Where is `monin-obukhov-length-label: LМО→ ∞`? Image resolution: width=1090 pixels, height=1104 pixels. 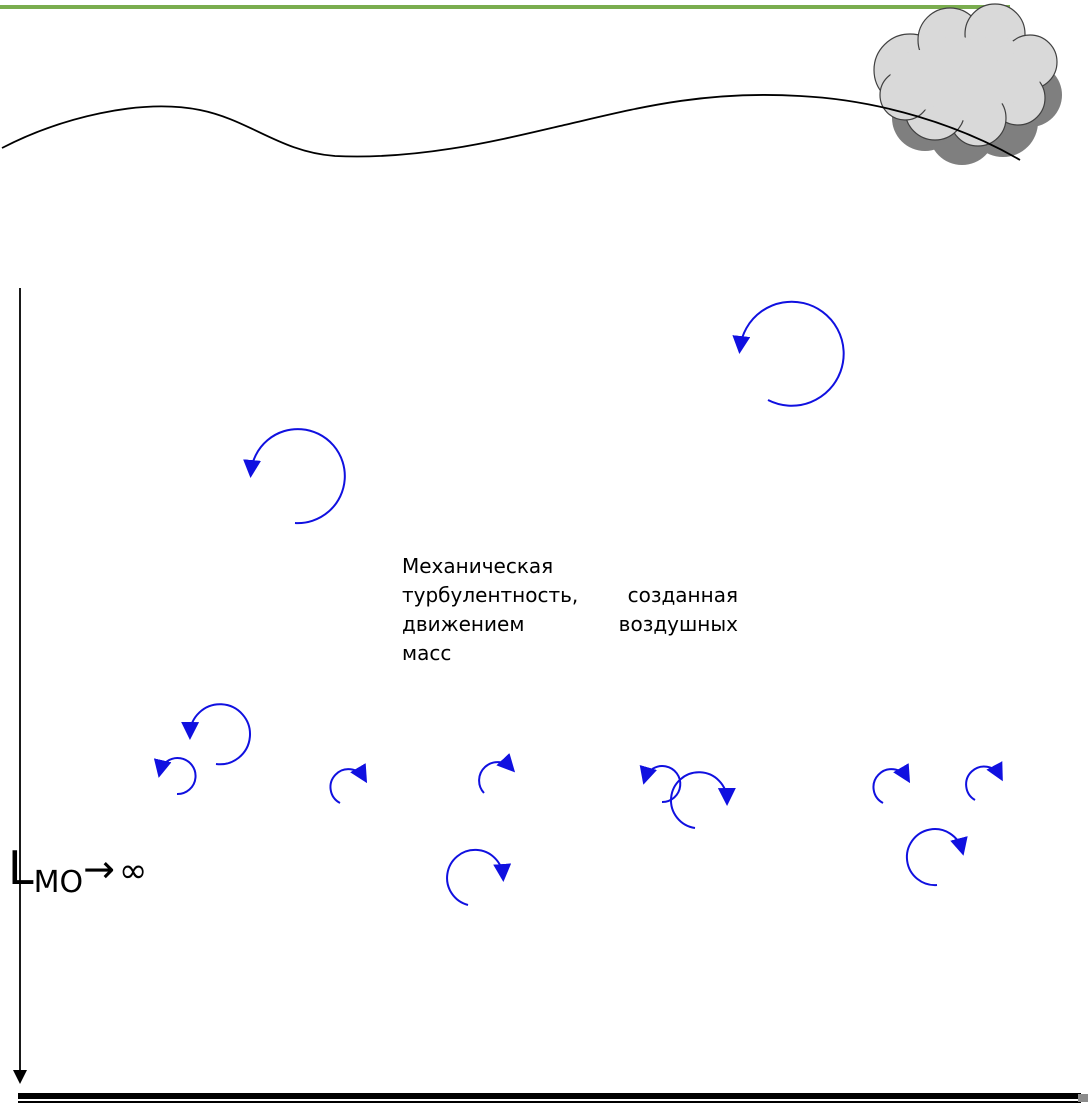
monin-obukhov-length-label: LМО→ ∞ is located at coordinates (77, 870).